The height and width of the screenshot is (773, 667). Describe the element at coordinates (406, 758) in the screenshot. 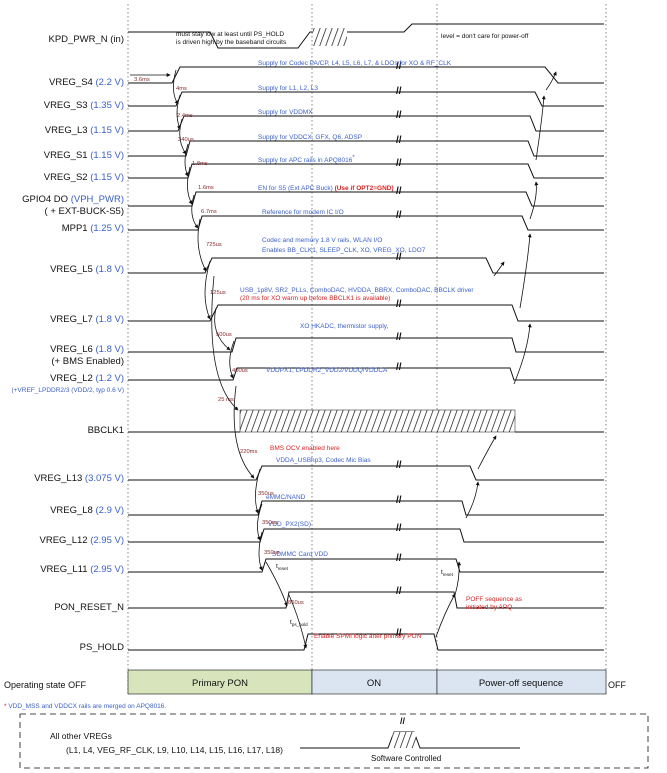

I see `software-controlled-label: Software Controlled` at that location.